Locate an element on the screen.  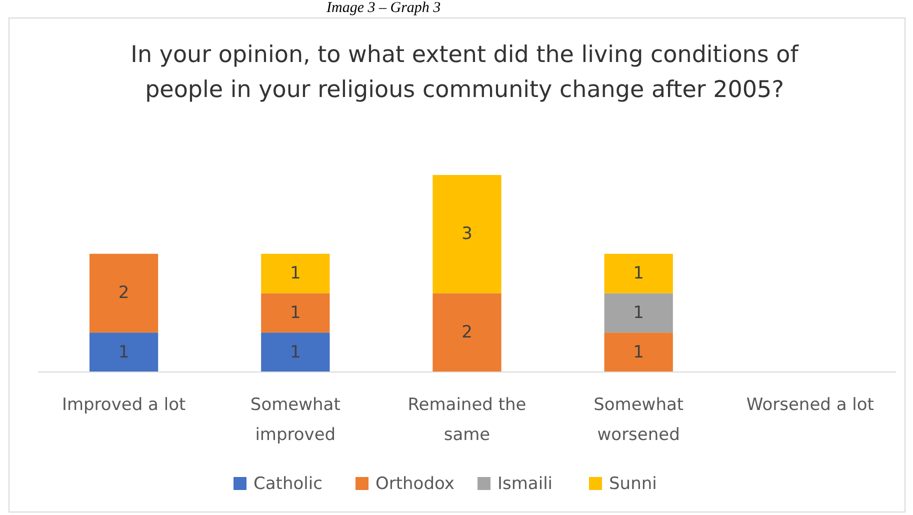
data-label: 3 is located at coordinates (467, 234).